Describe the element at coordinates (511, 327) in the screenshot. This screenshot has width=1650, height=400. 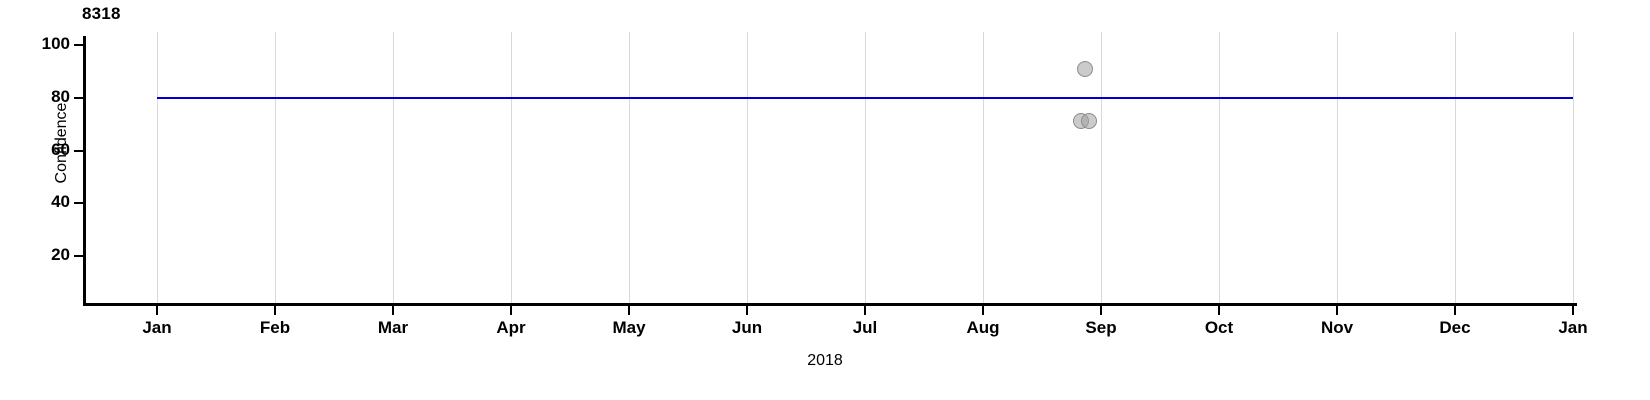
I see `x-tick-label-3: Apr` at that location.